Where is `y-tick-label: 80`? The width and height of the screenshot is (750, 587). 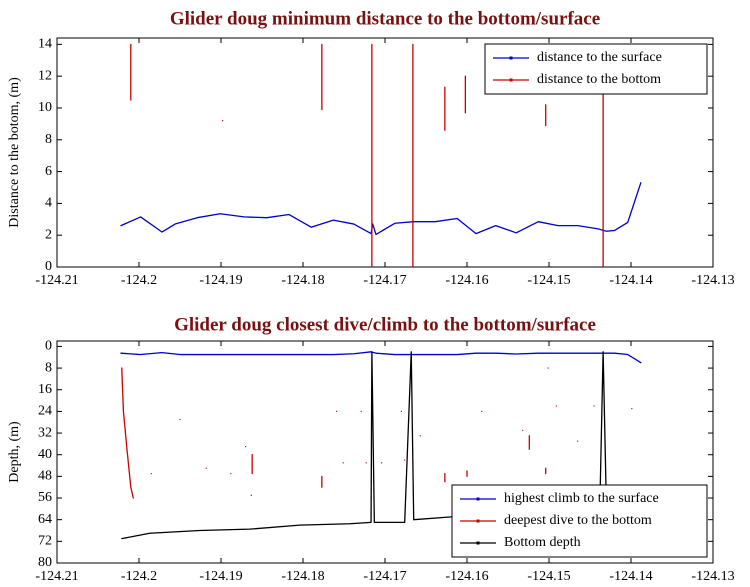
y-tick-label: 80 is located at coordinates (45, 562).